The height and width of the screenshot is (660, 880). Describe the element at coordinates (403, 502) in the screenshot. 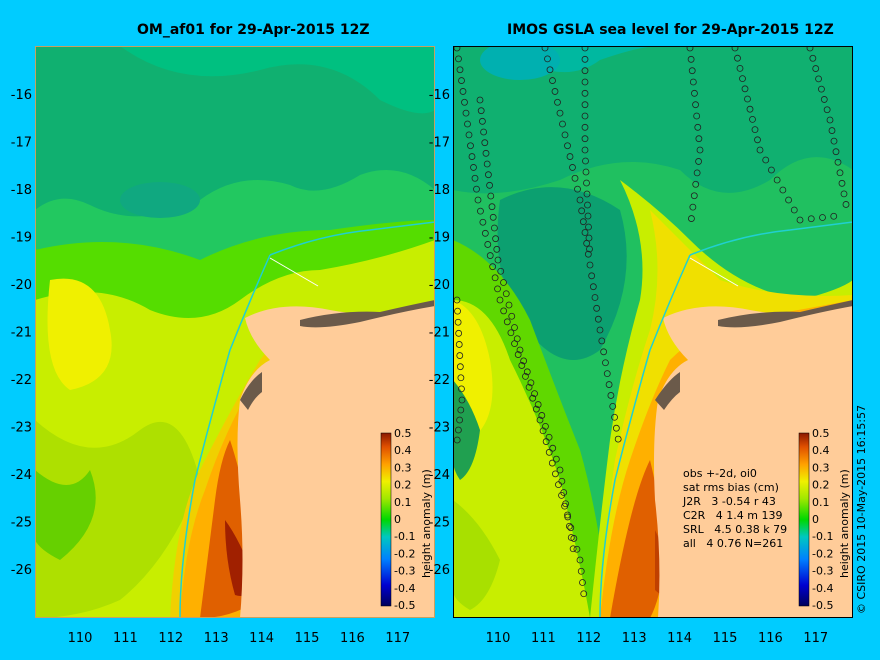

I see `colorbar-tick-label: 0.1` at that location.